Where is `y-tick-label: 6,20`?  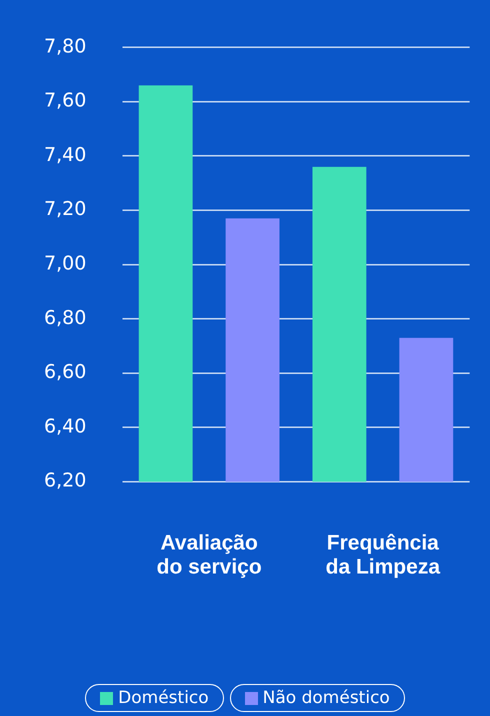
y-tick-label: 6,20 is located at coordinates (65, 481).